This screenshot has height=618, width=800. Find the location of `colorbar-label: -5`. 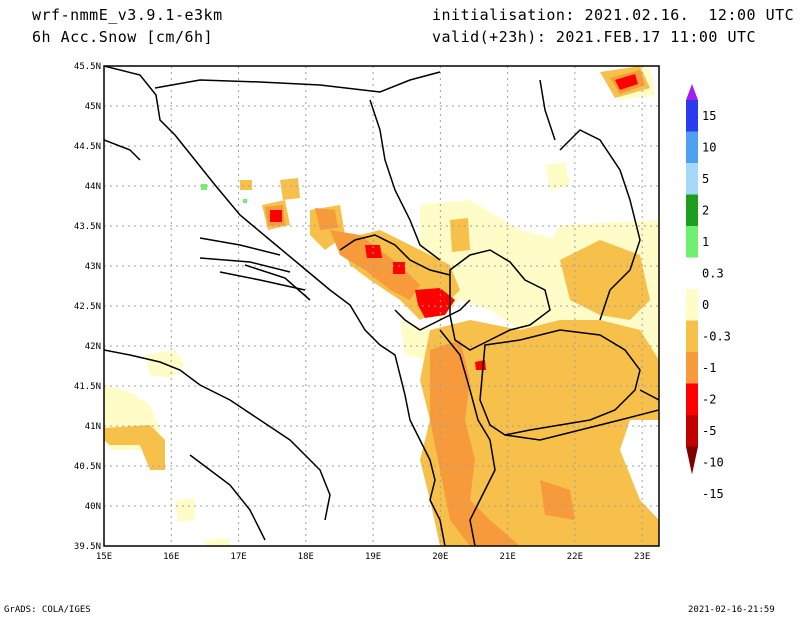

colorbar-label: -5 is located at coordinates (709, 431).